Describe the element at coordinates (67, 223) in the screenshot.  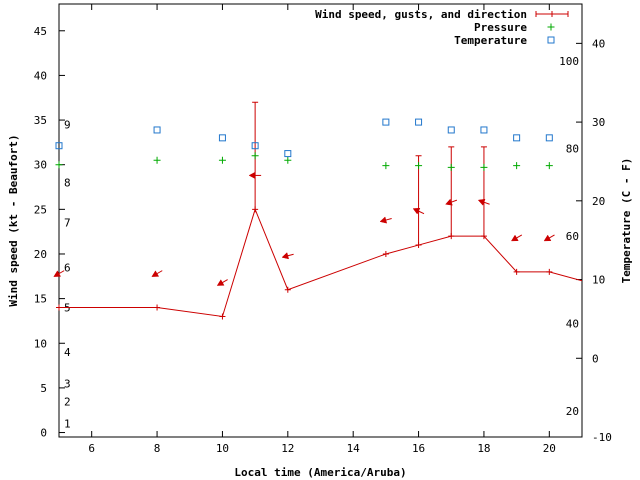
I see `beaufort-label: 7` at that location.